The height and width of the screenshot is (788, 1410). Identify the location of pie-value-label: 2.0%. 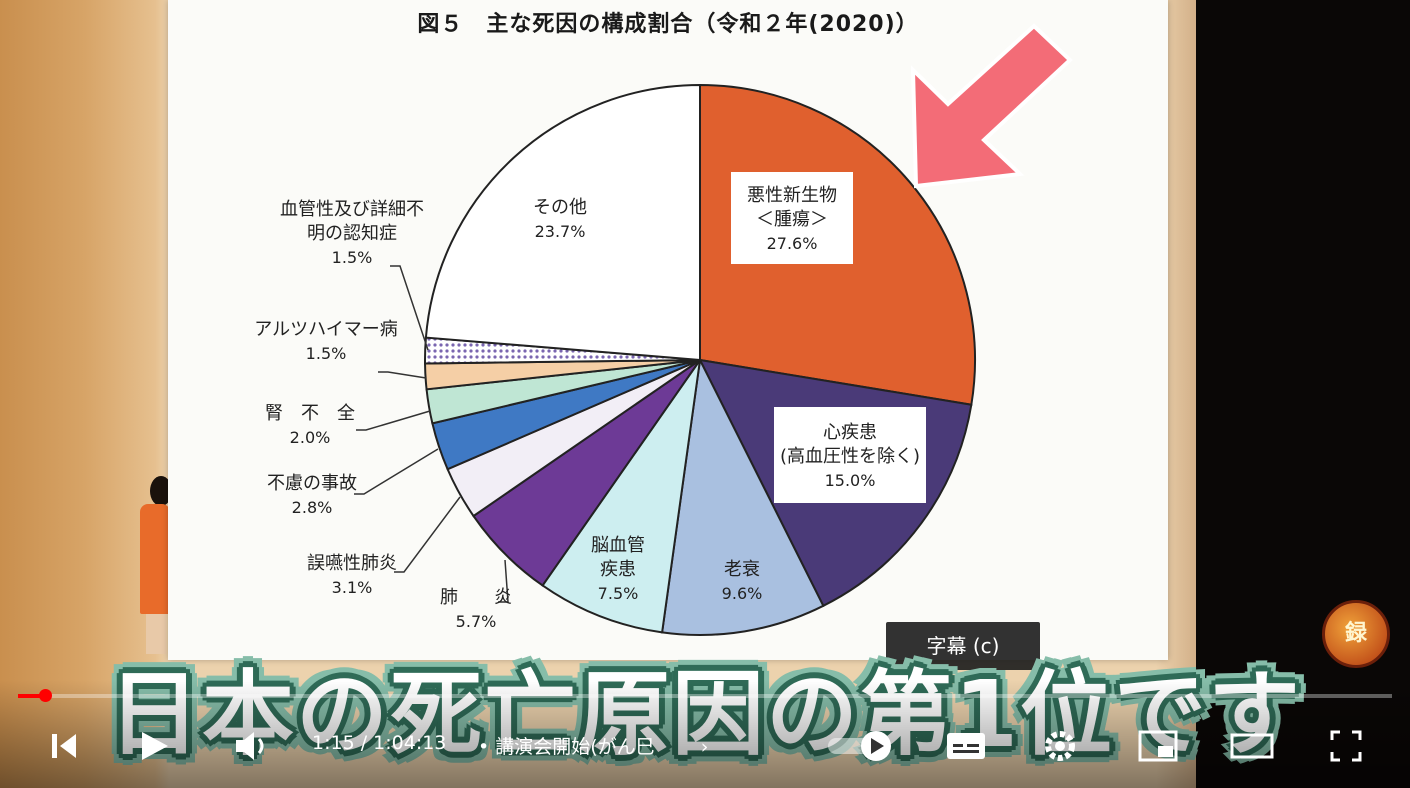
(310, 437).